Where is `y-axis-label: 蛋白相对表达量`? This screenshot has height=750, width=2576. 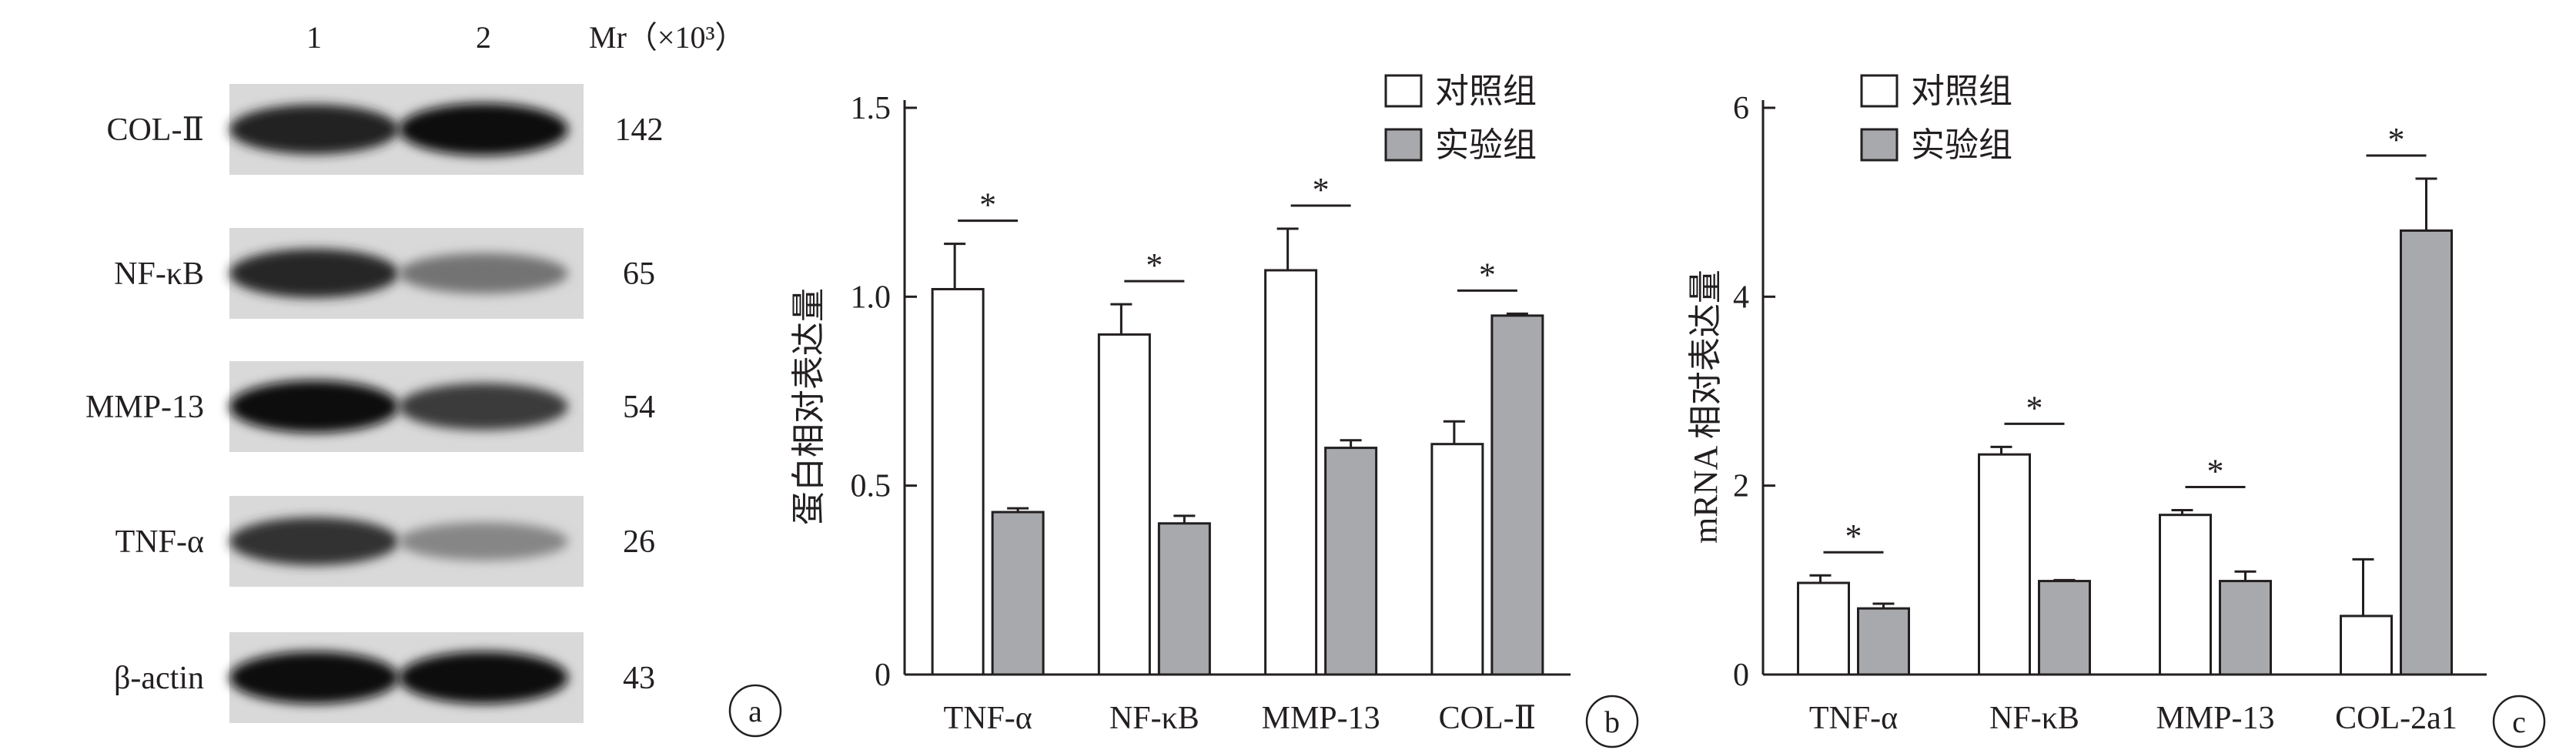
y-axis-label: 蛋白相对表达量 is located at coordinates (809, 407).